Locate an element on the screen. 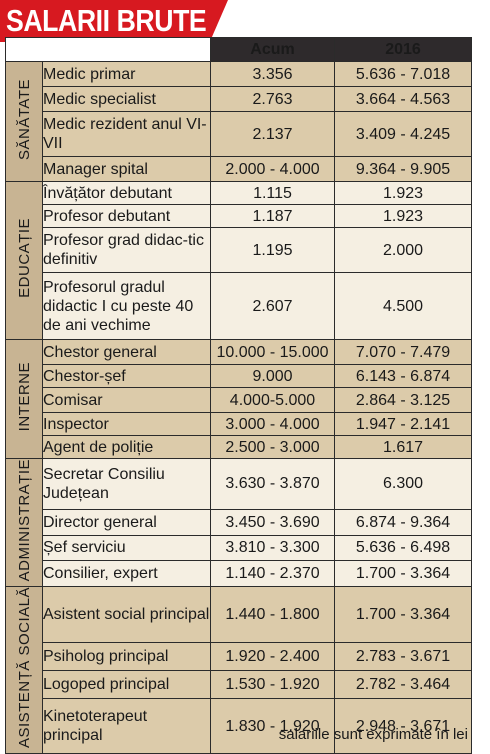 Image resolution: width=490 pixels, height=754 pixels. salary-now-cell: 2.607 is located at coordinates (272, 306).